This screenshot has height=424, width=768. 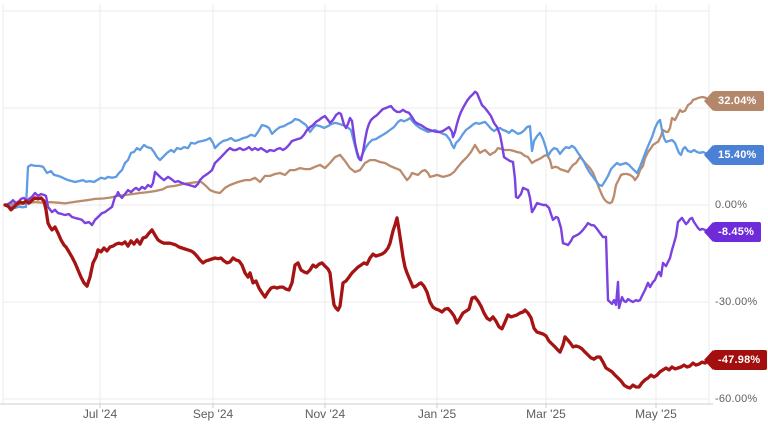 What do you see at coordinates (736, 399) in the screenshot?
I see `y-axis-label: -60.00%` at bounding box center [736, 399].